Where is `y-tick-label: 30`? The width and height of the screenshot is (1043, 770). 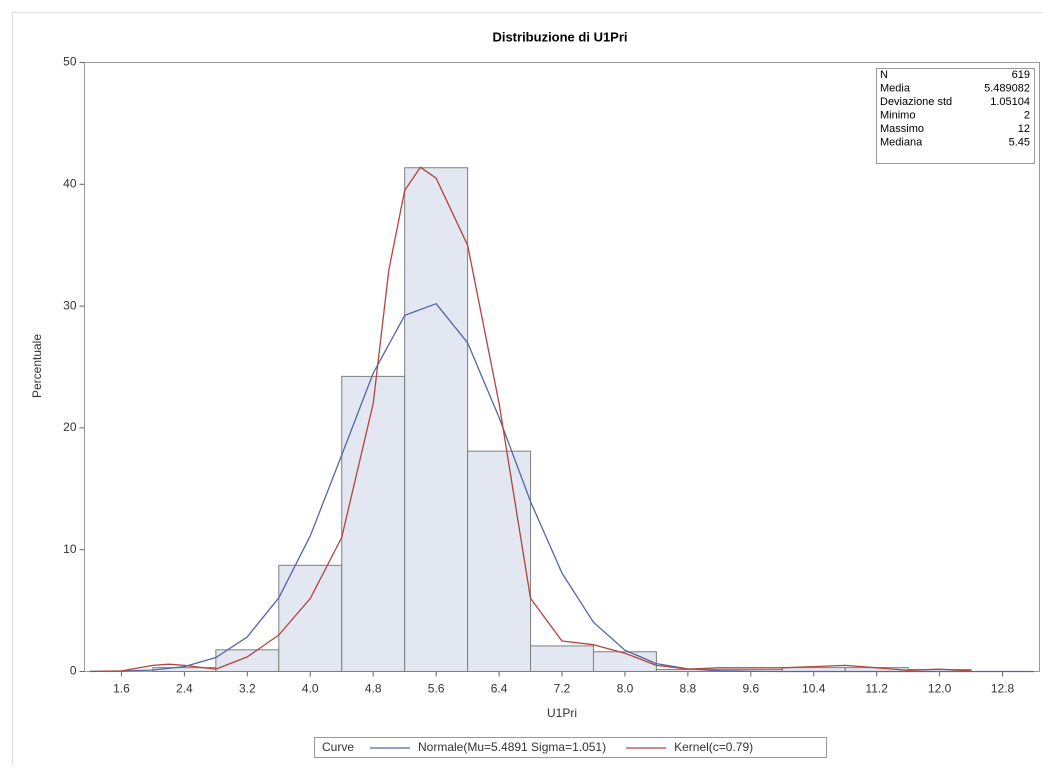 y-tick-label: 30 is located at coordinates (70, 305).